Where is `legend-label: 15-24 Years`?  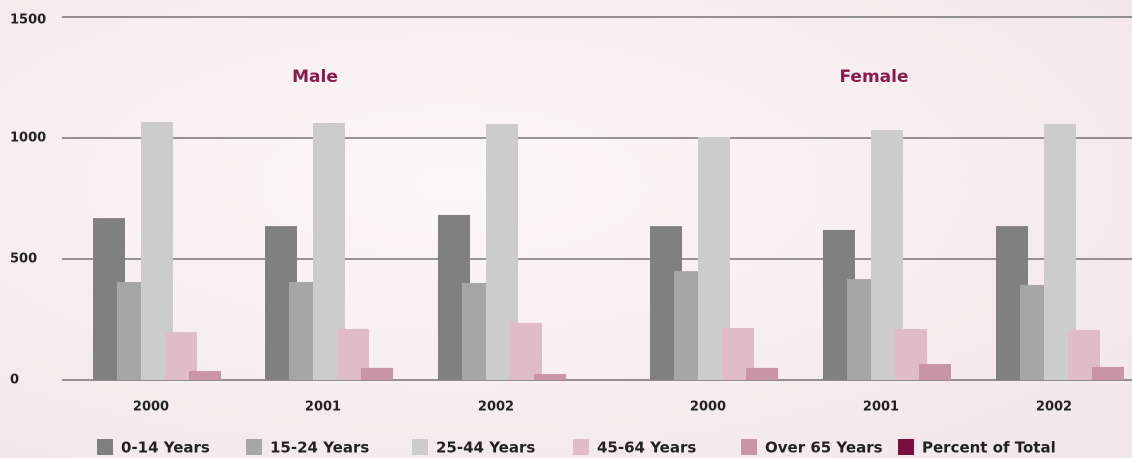 legend-label: 15-24 Years is located at coordinates (319, 448).